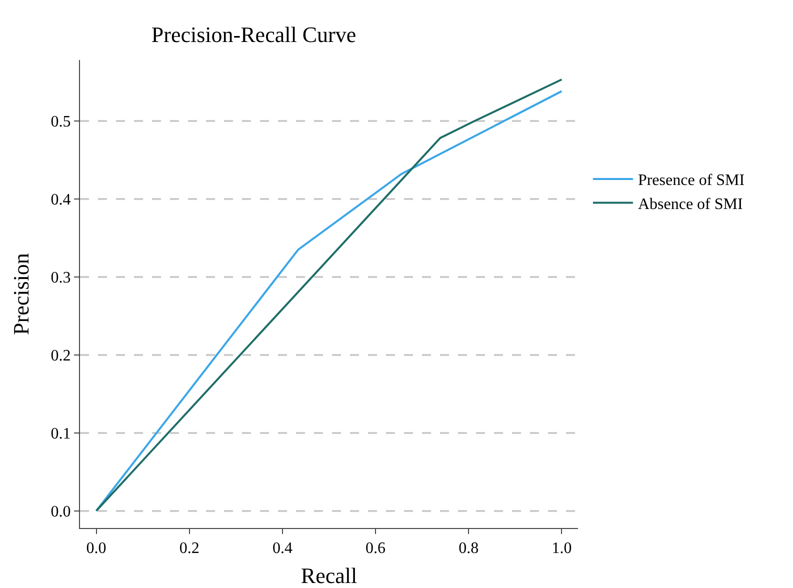 This screenshot has height=588, width=793. Describe the element at coordinates (282, 549) in the screenshot. I see `x-tick-label: 0.4` at that location.